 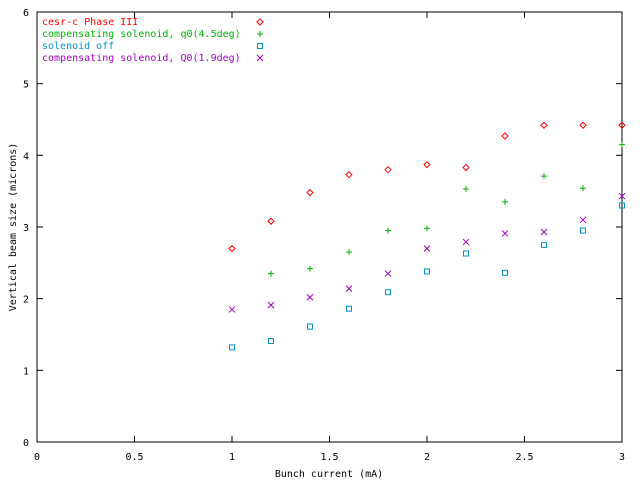 What do you see at coordinates (26, 371) in the screenshot?
I see `y-tick-label: 1` at bounding box center [26, 371].